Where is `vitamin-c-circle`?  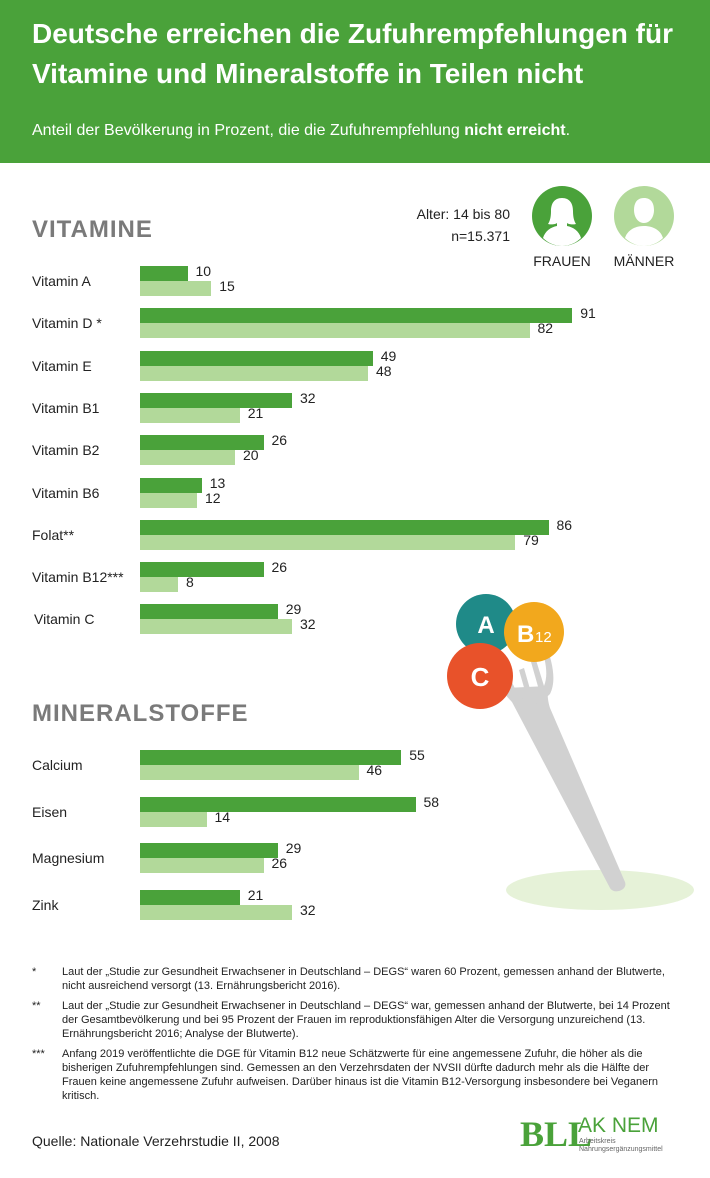 vitamin-c-circle is located at coordinates (480, 676).